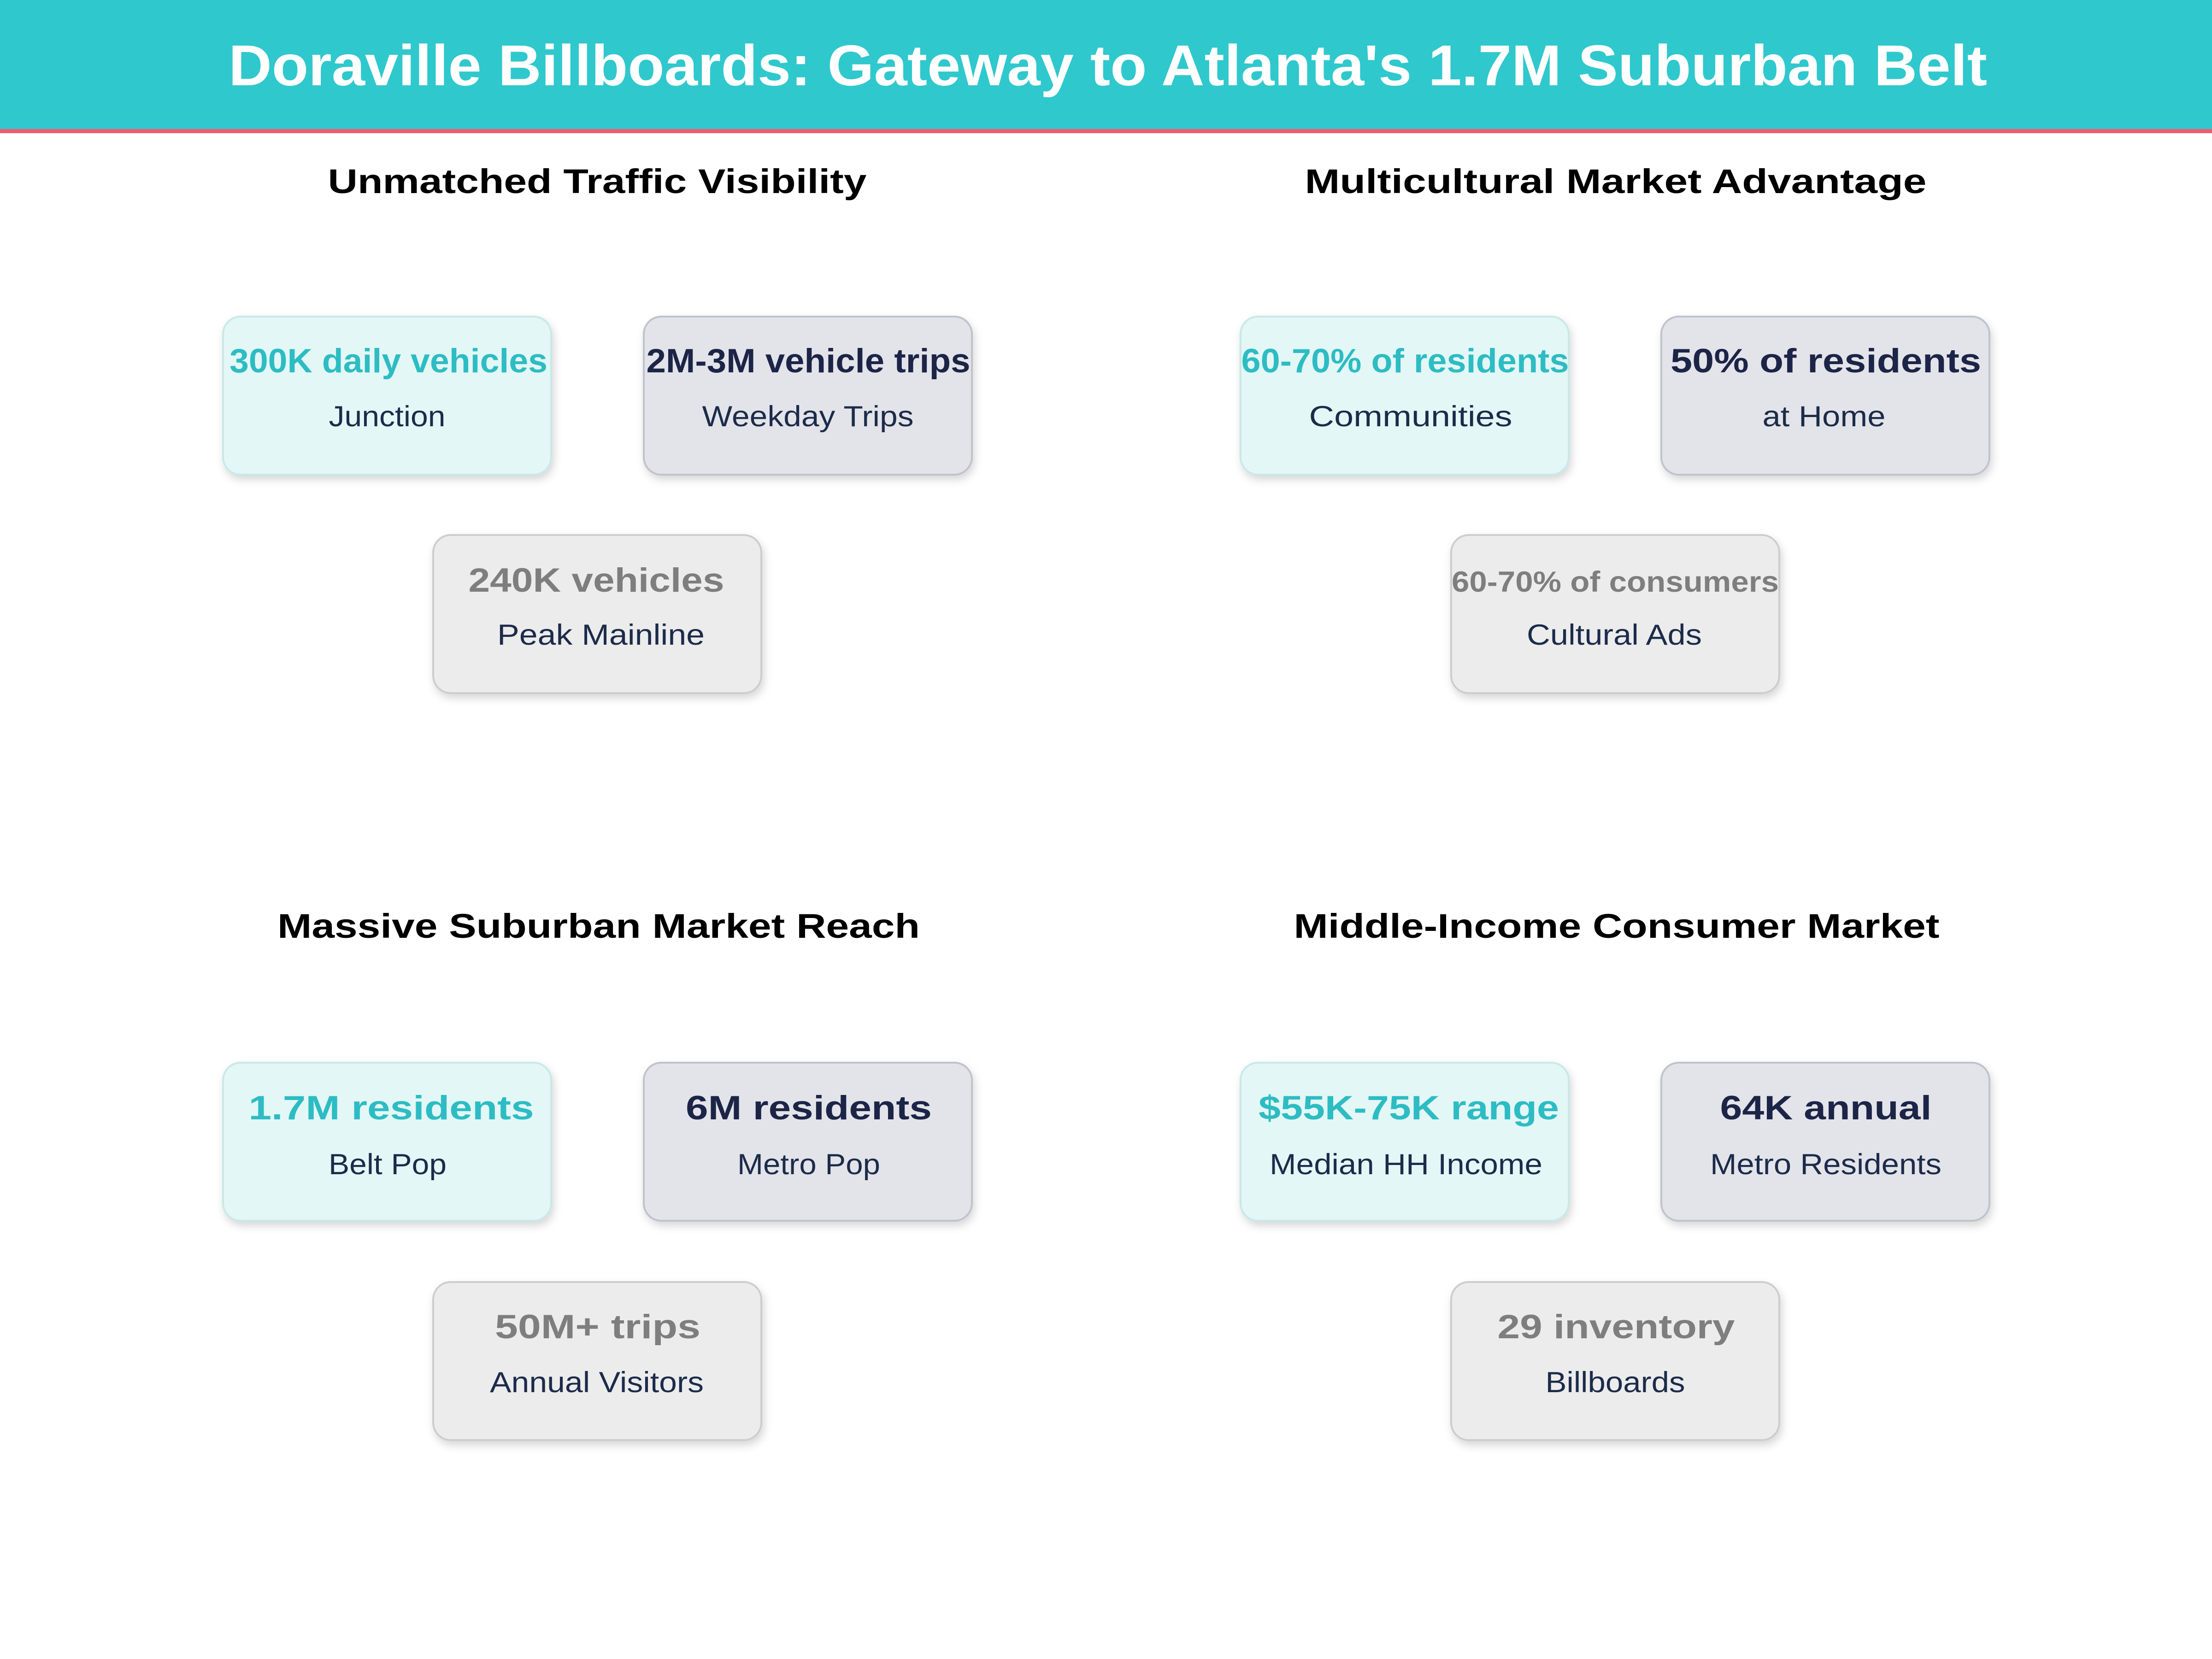 This screenshot has width=2212, height=1659. Describe the element at coordinates (809, 1108) in the screenshot. I see `svg-text: 6M residents` at that location.